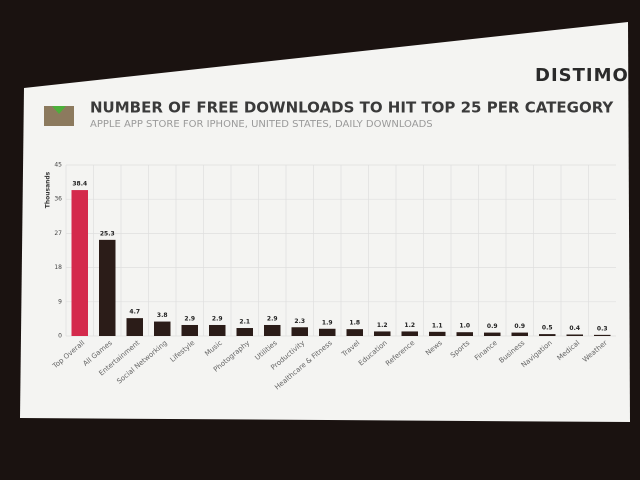 The width and height of the screenshot is (640, 480). What do you see at coordinates (547, 328) in the screenshot?
I see `value-label: 0.5` at bounding box center [547, 328].